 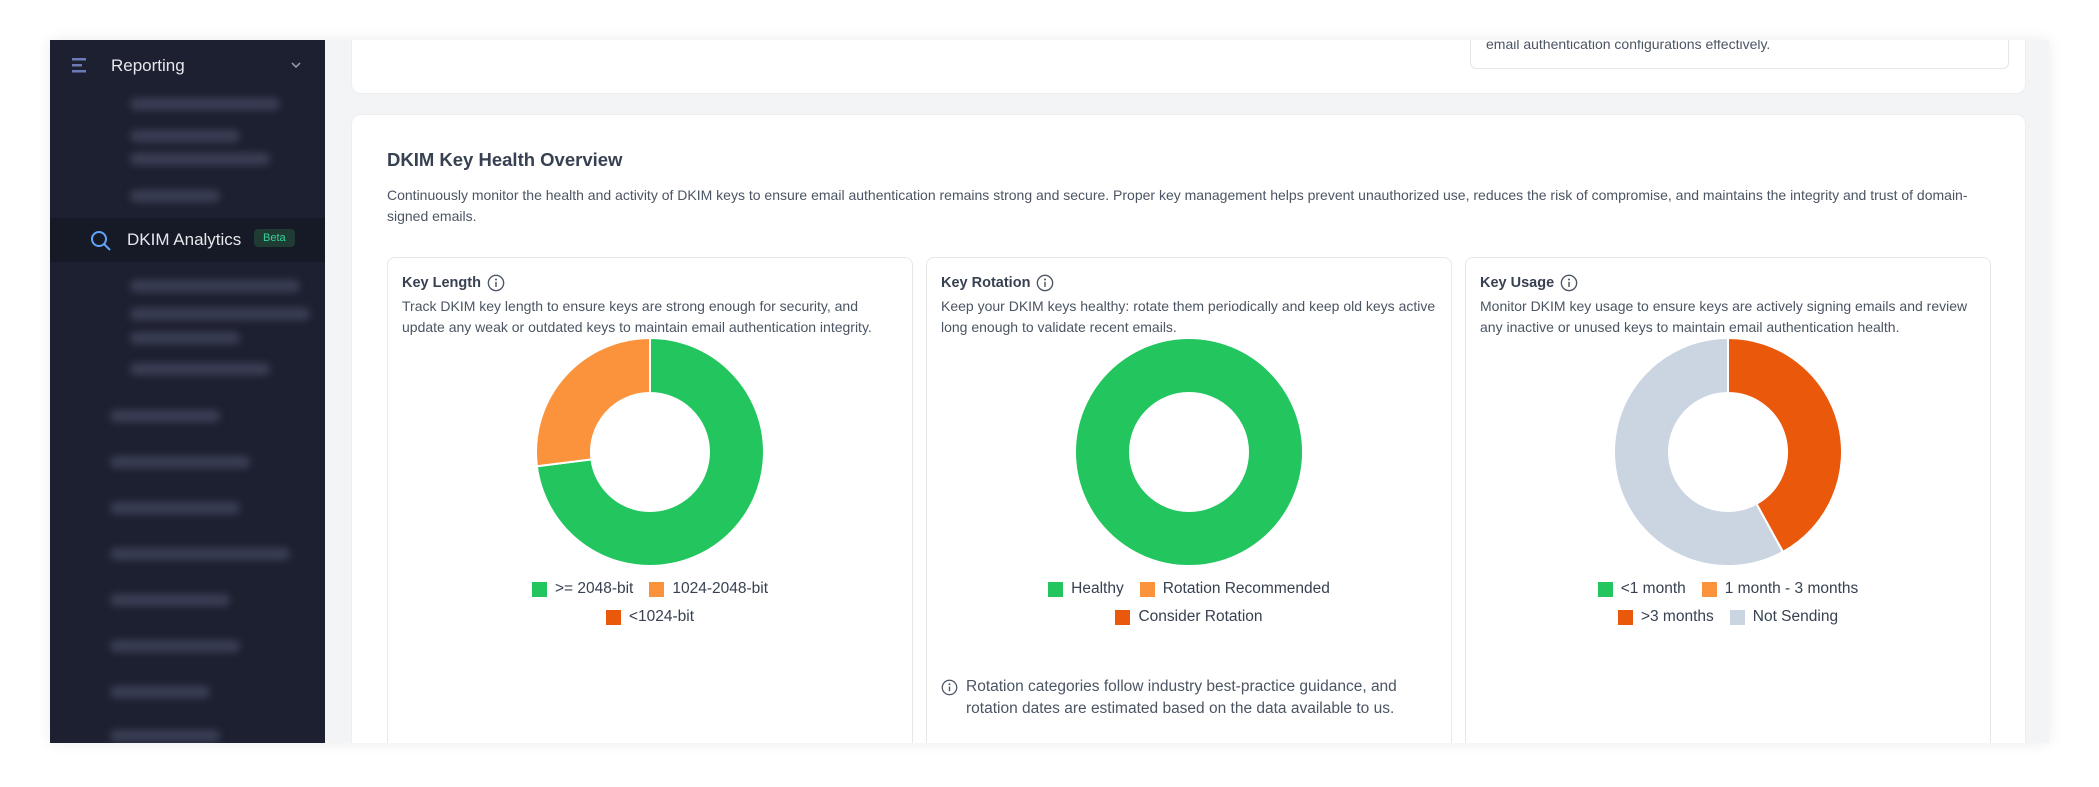 What do you see at coordinates (296, 66) in the screenshot?
I see `chevron` at bounding box center [296, 66].